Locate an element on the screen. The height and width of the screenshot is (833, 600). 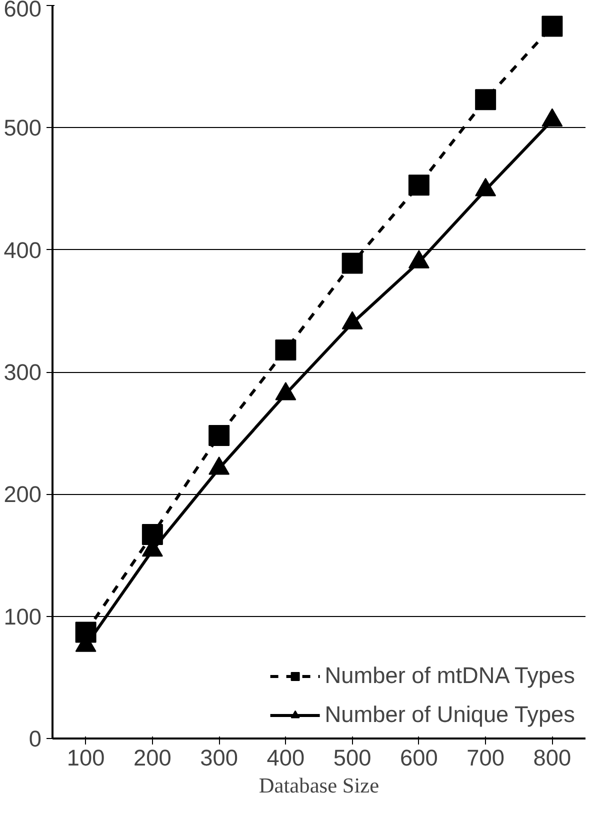
y-tick-label: 300 is located at coordinates (23, 372).